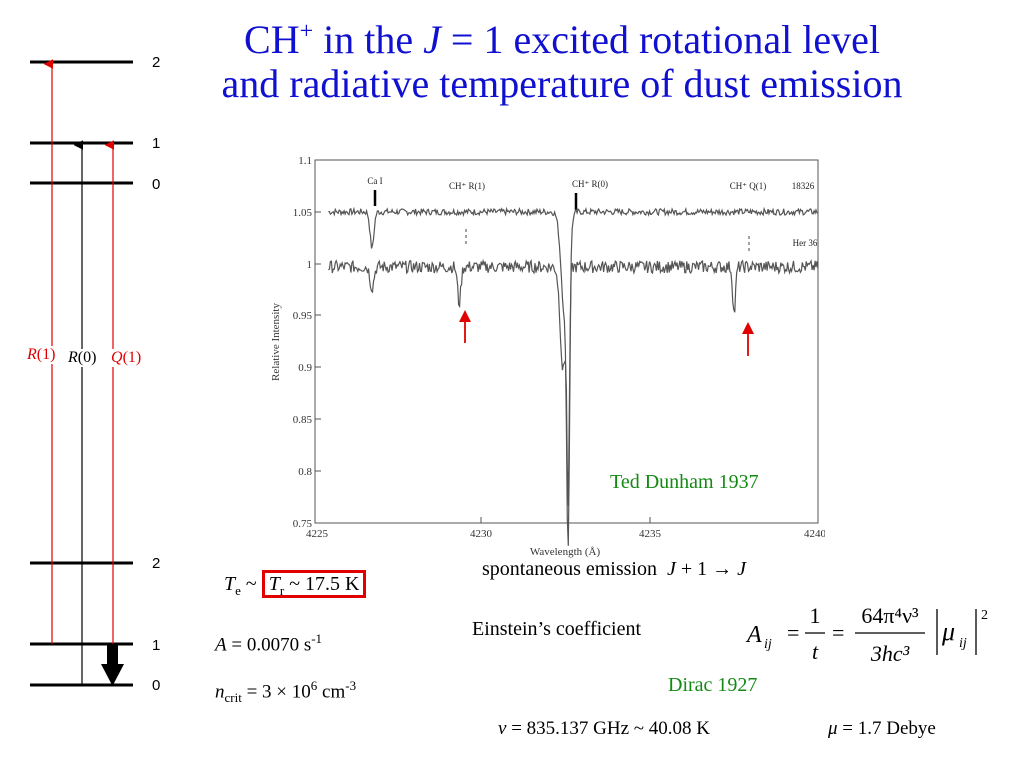 The width and height of the screenshot is (1024, 768). Describe the element at coordinates (815, 615) in the screenshot. I see `svg-text: 1` at that location.